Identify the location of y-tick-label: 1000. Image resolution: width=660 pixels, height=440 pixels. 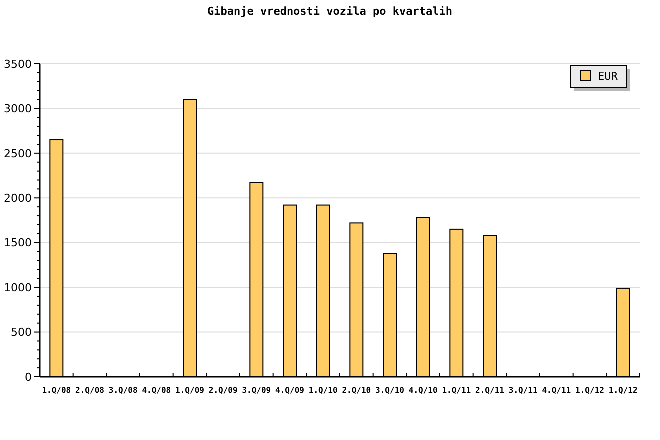
(18, 287).